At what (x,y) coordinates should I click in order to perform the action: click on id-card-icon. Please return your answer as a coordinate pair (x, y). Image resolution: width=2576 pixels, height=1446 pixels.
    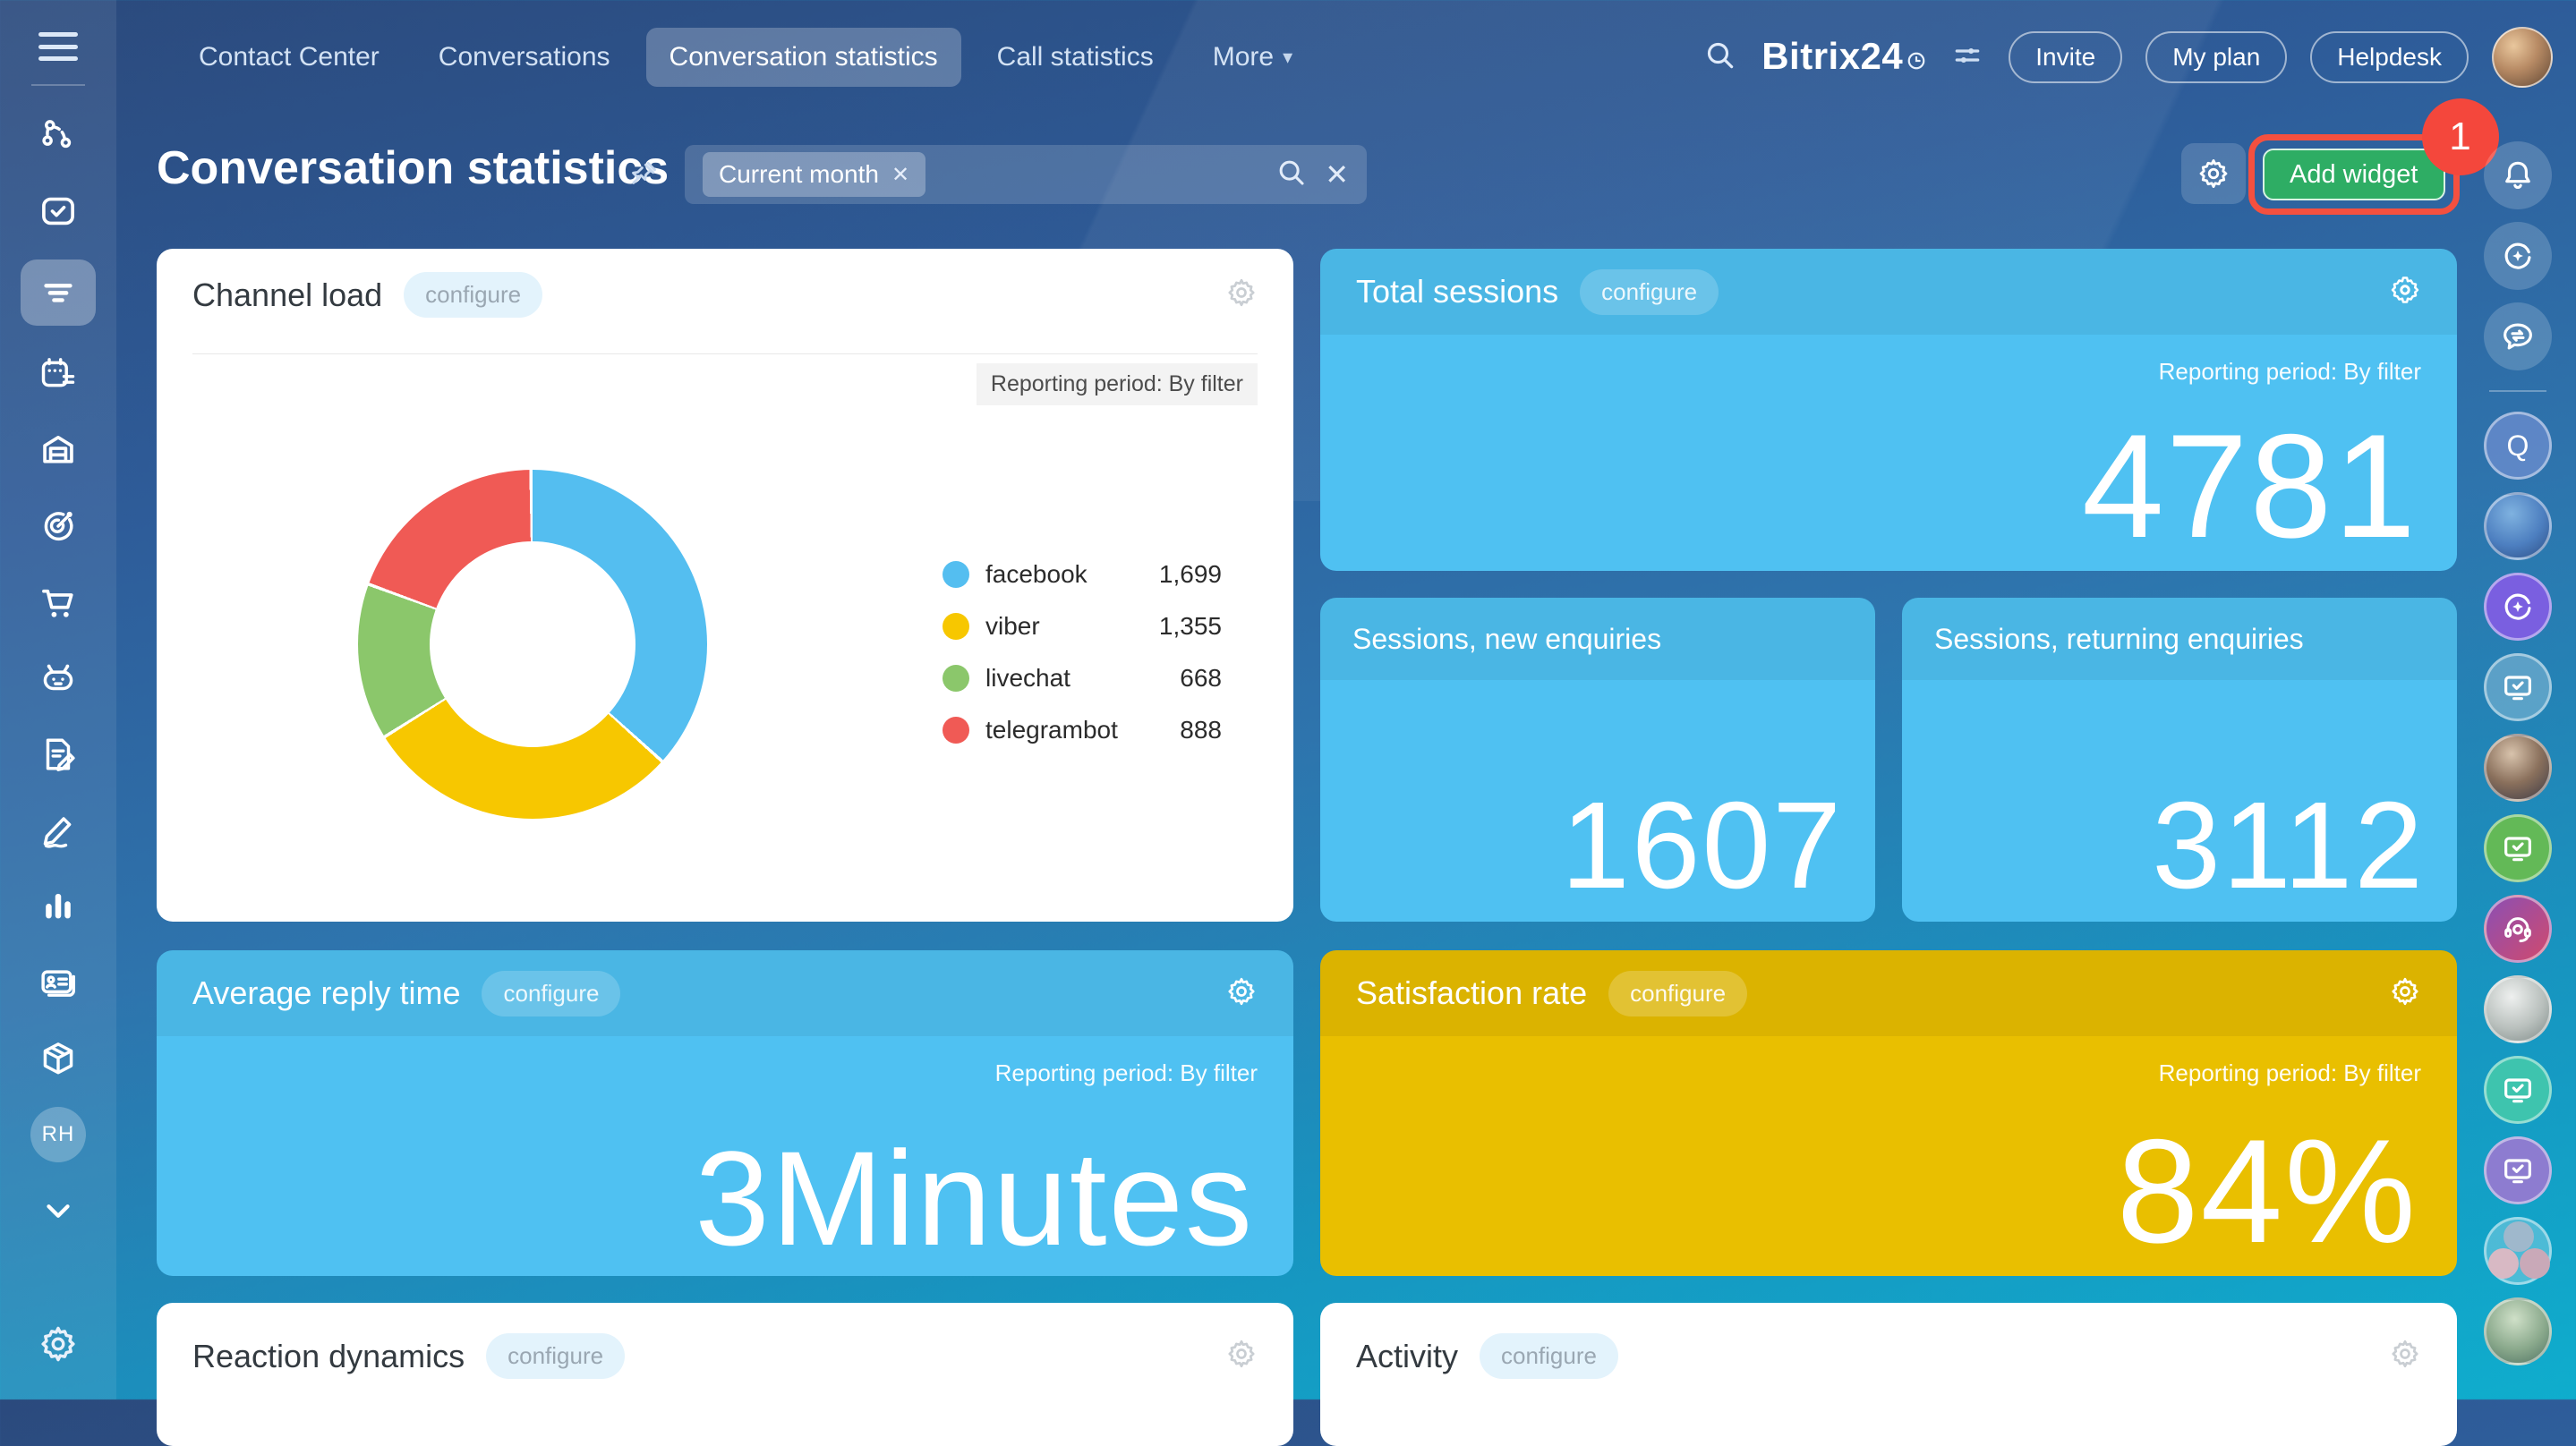
    Looking at the image, I should click on (58, 983).